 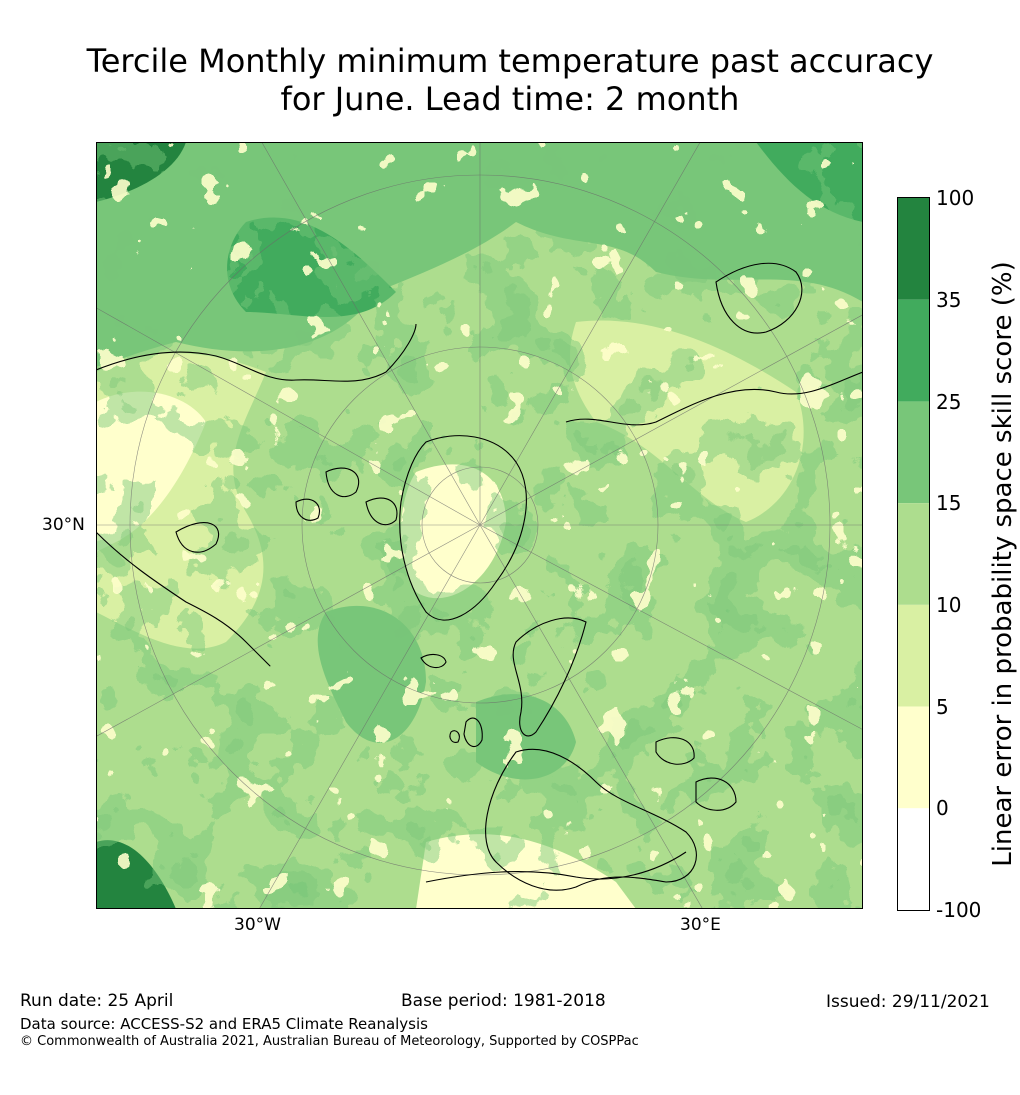 I want to click on coastline-iceland, so click(x=433, y=661).